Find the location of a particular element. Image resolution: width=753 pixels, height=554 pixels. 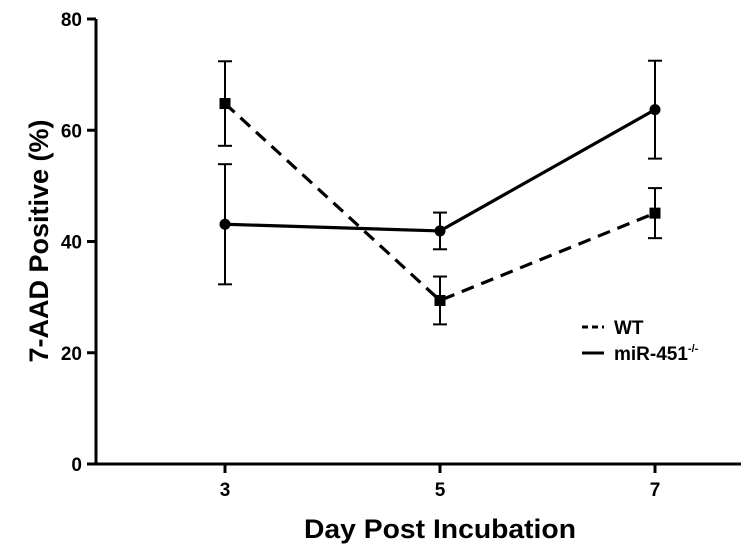

y-tick-label: 0 is located at coordinates (76, 465).